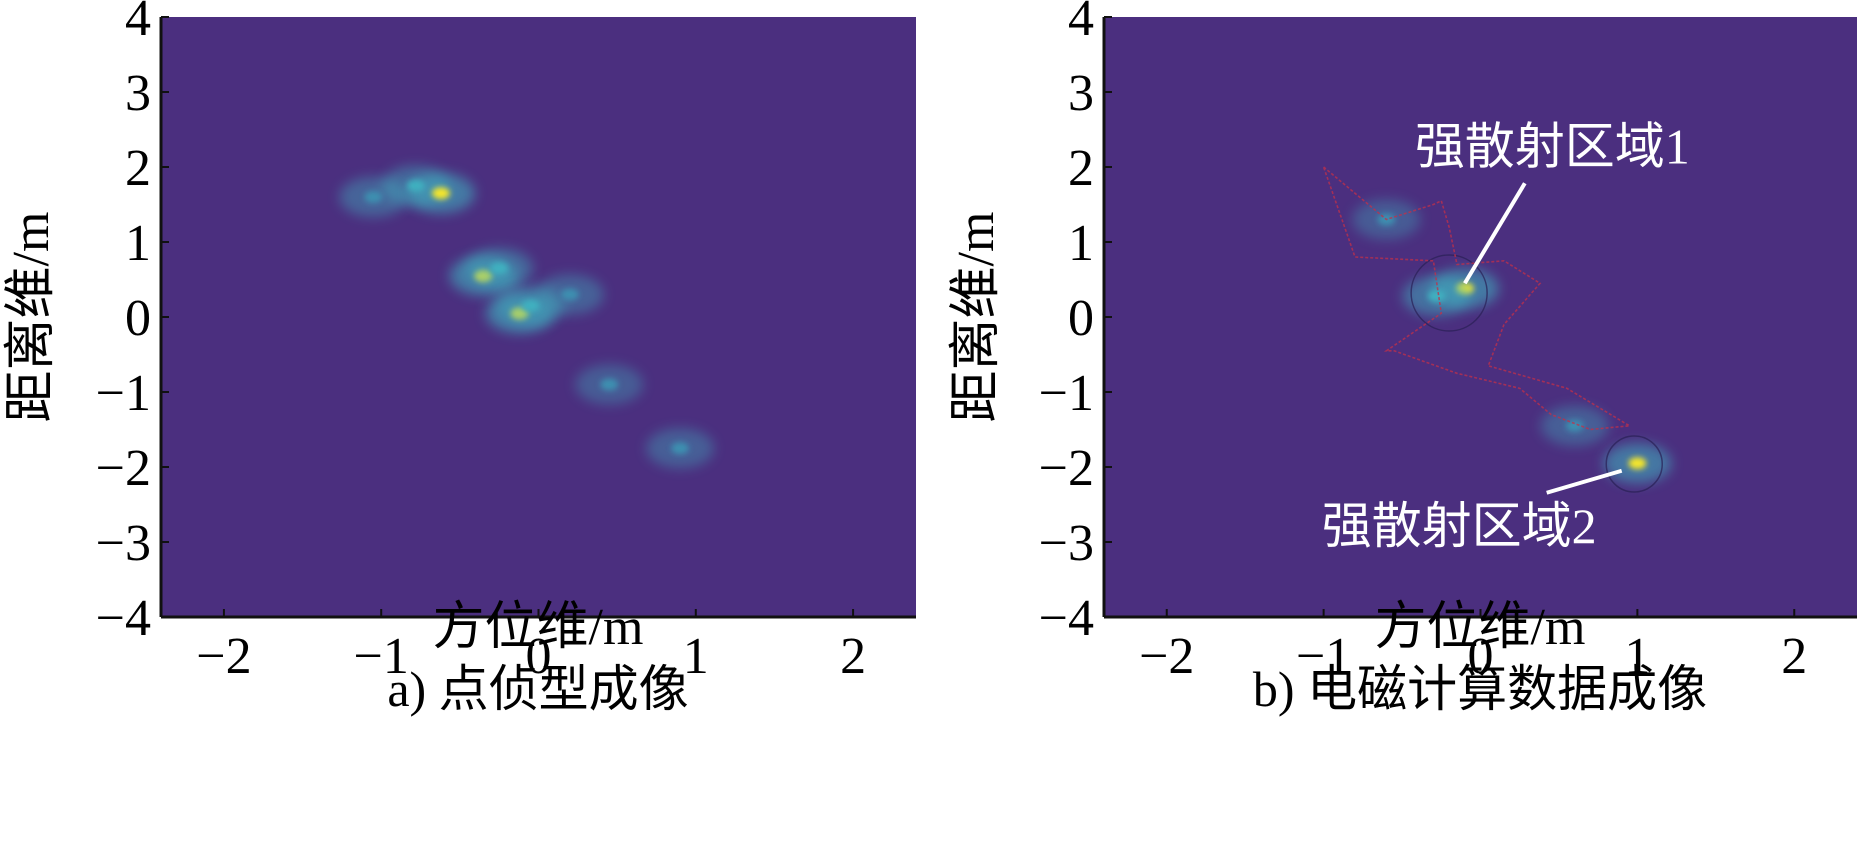 The height and width of the screenshot is (860, 1857). What do you see at coordinates (31, 317) in the screenshot?
I see `y-axis-label-a: 距离维/m` at bounding box center [31, 317].